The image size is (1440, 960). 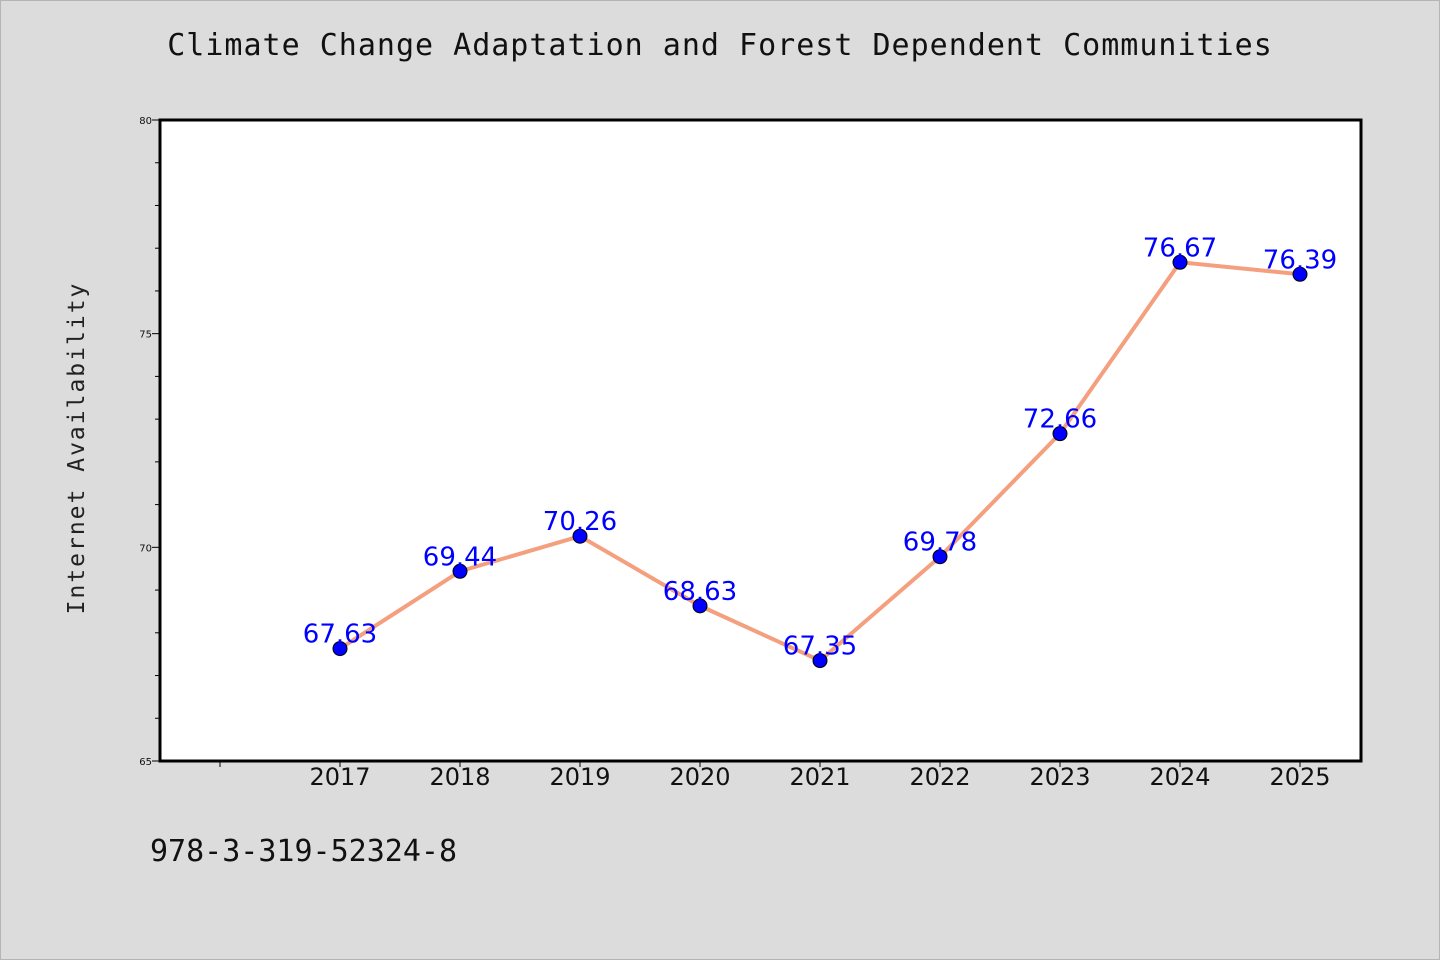 I want to click on data-label: 69.44, so click(x=460, y=557).